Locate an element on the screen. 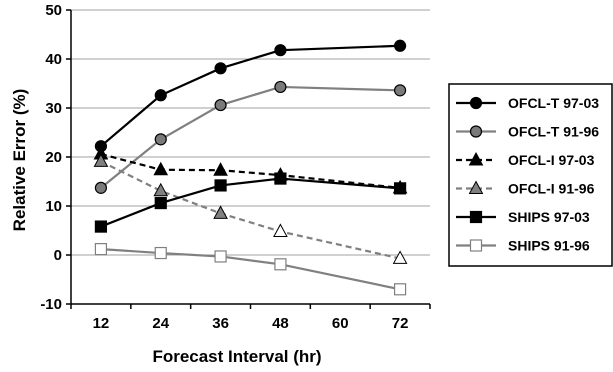  x-tick-label: 12 is located at coordinates (101, 323).